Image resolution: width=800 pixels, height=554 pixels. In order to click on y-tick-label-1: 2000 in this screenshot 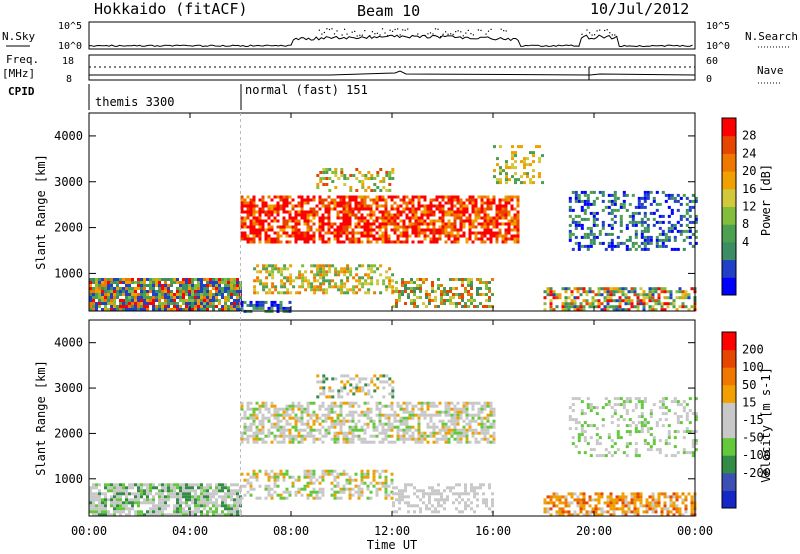, I will do `click(68, 433)`.